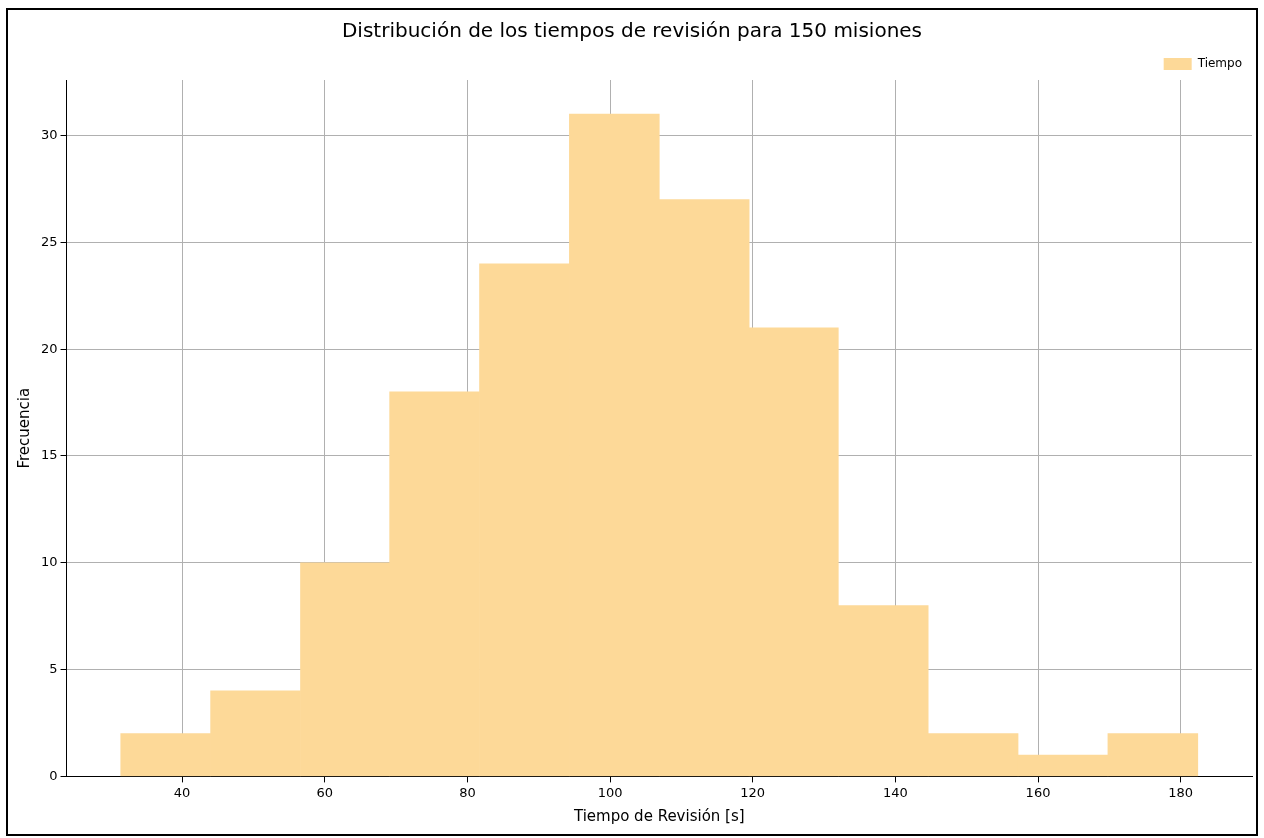  What do you see at coordinates (753, 792) in the screenshot?
I see `x-tick-label: 120` at bounding box center [753, 792].